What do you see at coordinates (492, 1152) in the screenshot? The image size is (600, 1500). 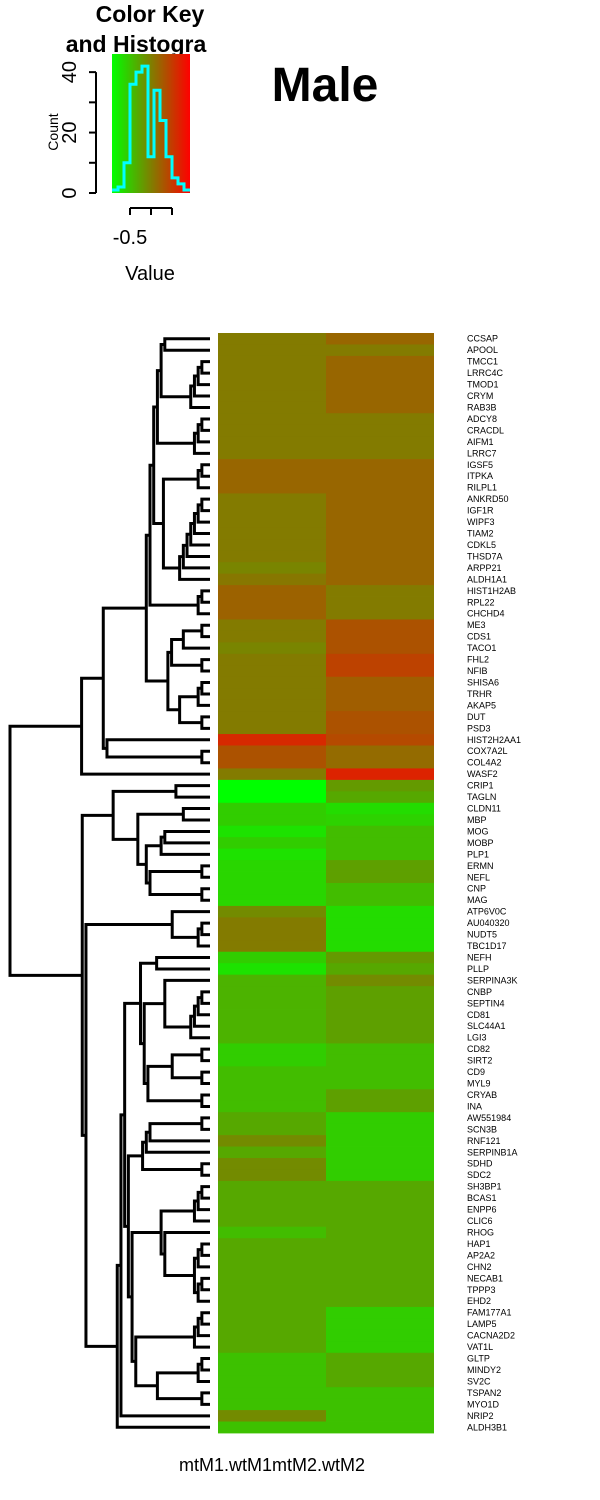 I see `row-label: SERPINB1A` at bounding box center [492, 1152].